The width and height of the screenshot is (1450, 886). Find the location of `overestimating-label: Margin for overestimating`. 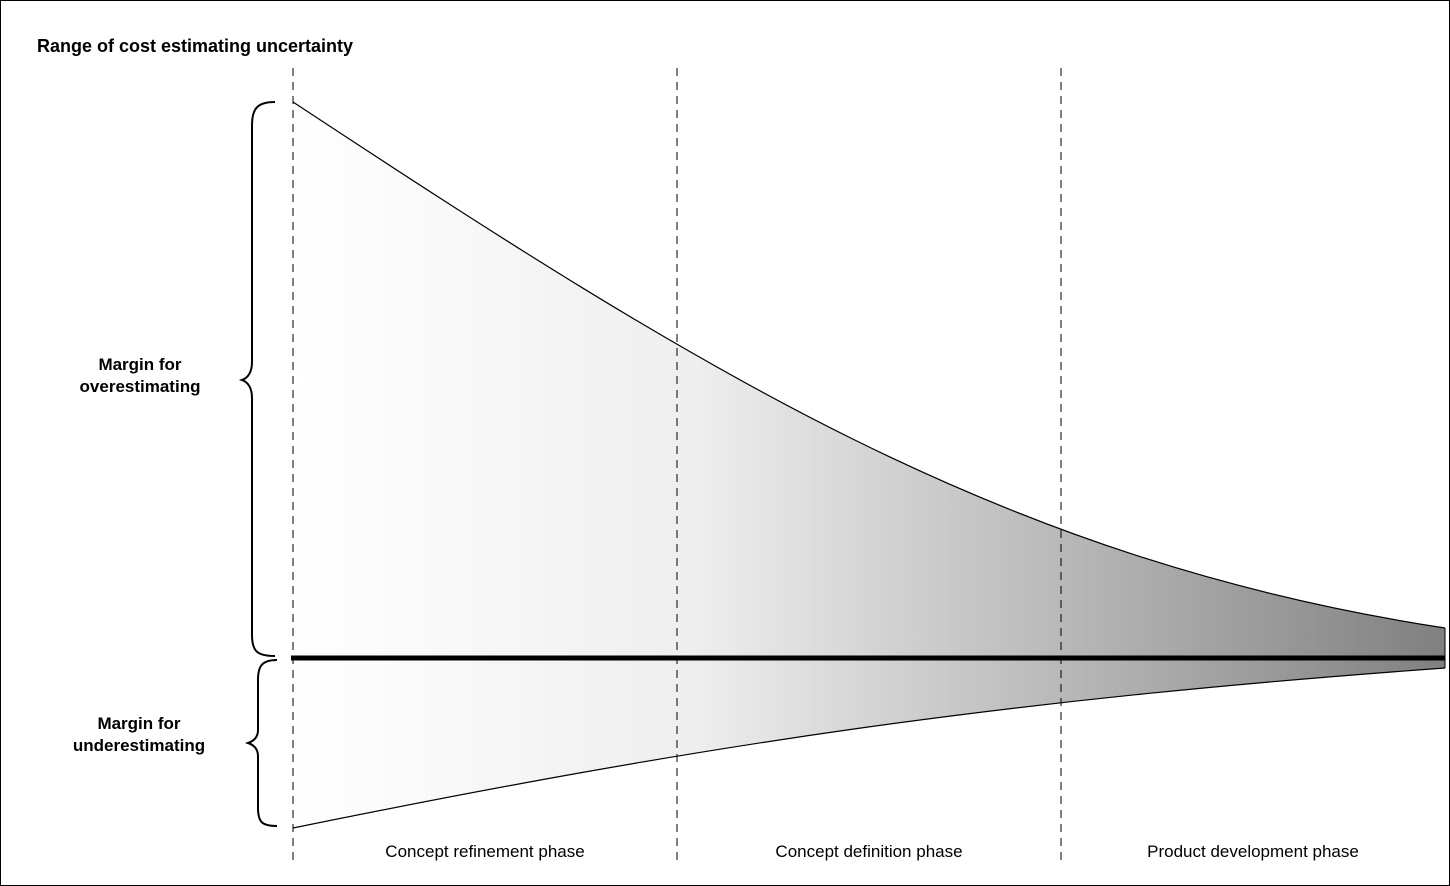

overestimating-label: Margin for overestimating is located at coordinates (140, 375).